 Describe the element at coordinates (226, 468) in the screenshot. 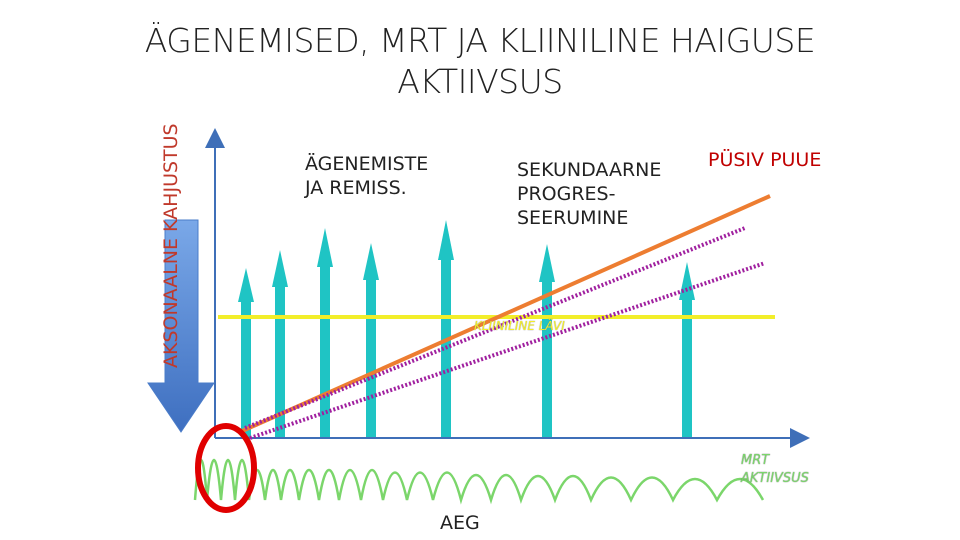

I see `early-activity-circle` at that location.